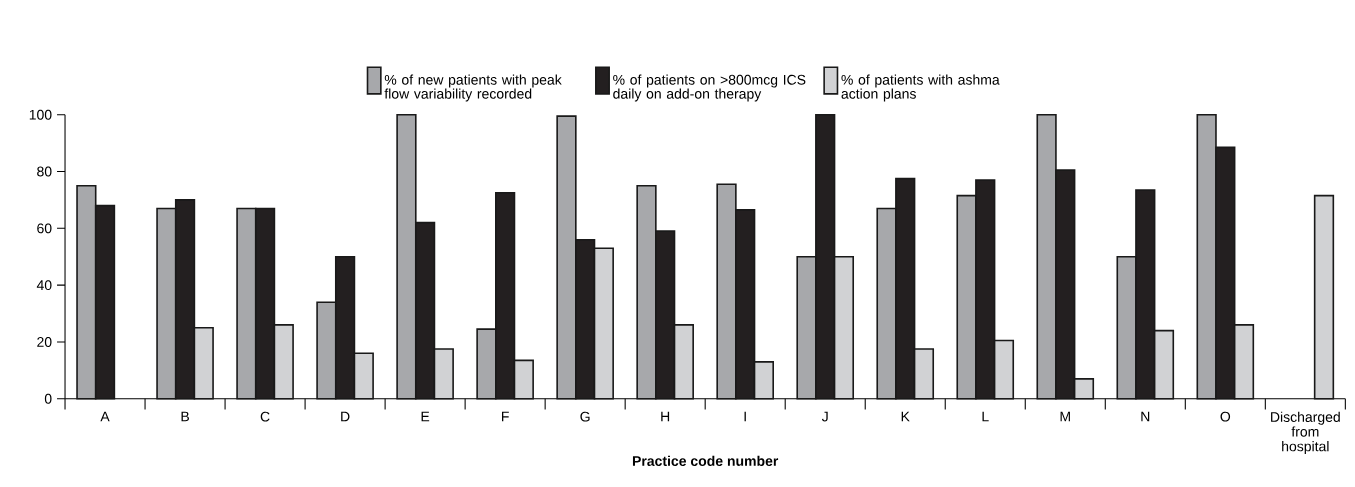  What do you see at coordinates (44, 171) in the screenshot?
I see `y-tick-label: 80` at bounding box center [44, 171].